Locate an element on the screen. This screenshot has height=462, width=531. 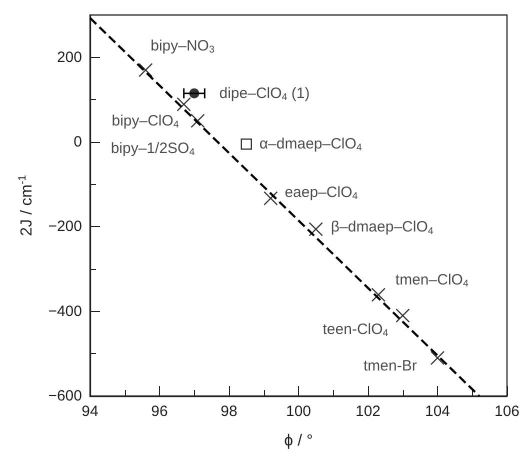
x-tick-label: 94 is located at coordinates (90, 411).